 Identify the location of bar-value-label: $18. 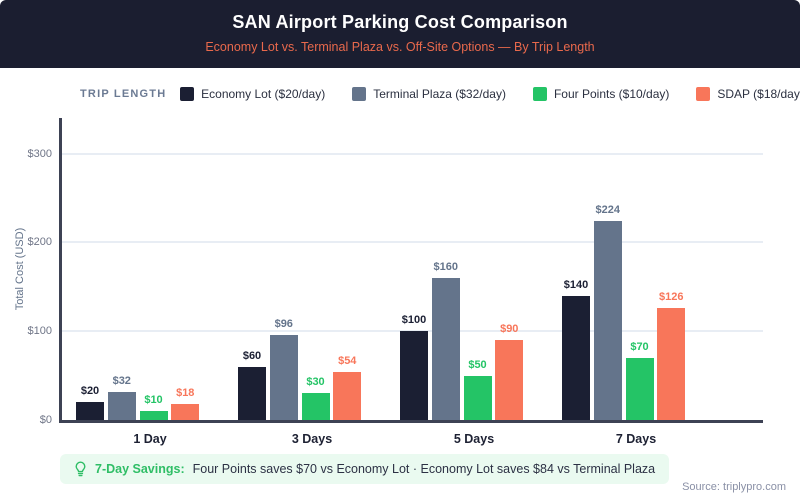
(185, 393).